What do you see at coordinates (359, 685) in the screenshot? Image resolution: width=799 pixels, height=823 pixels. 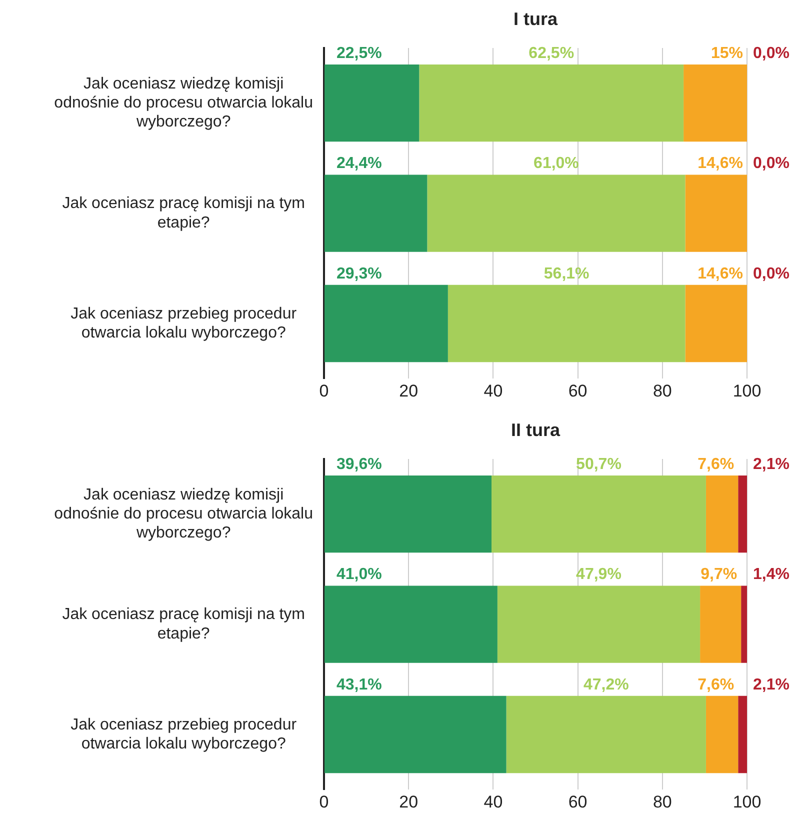 I see `data-label: 43,1%` at bounding box center [359, 685].